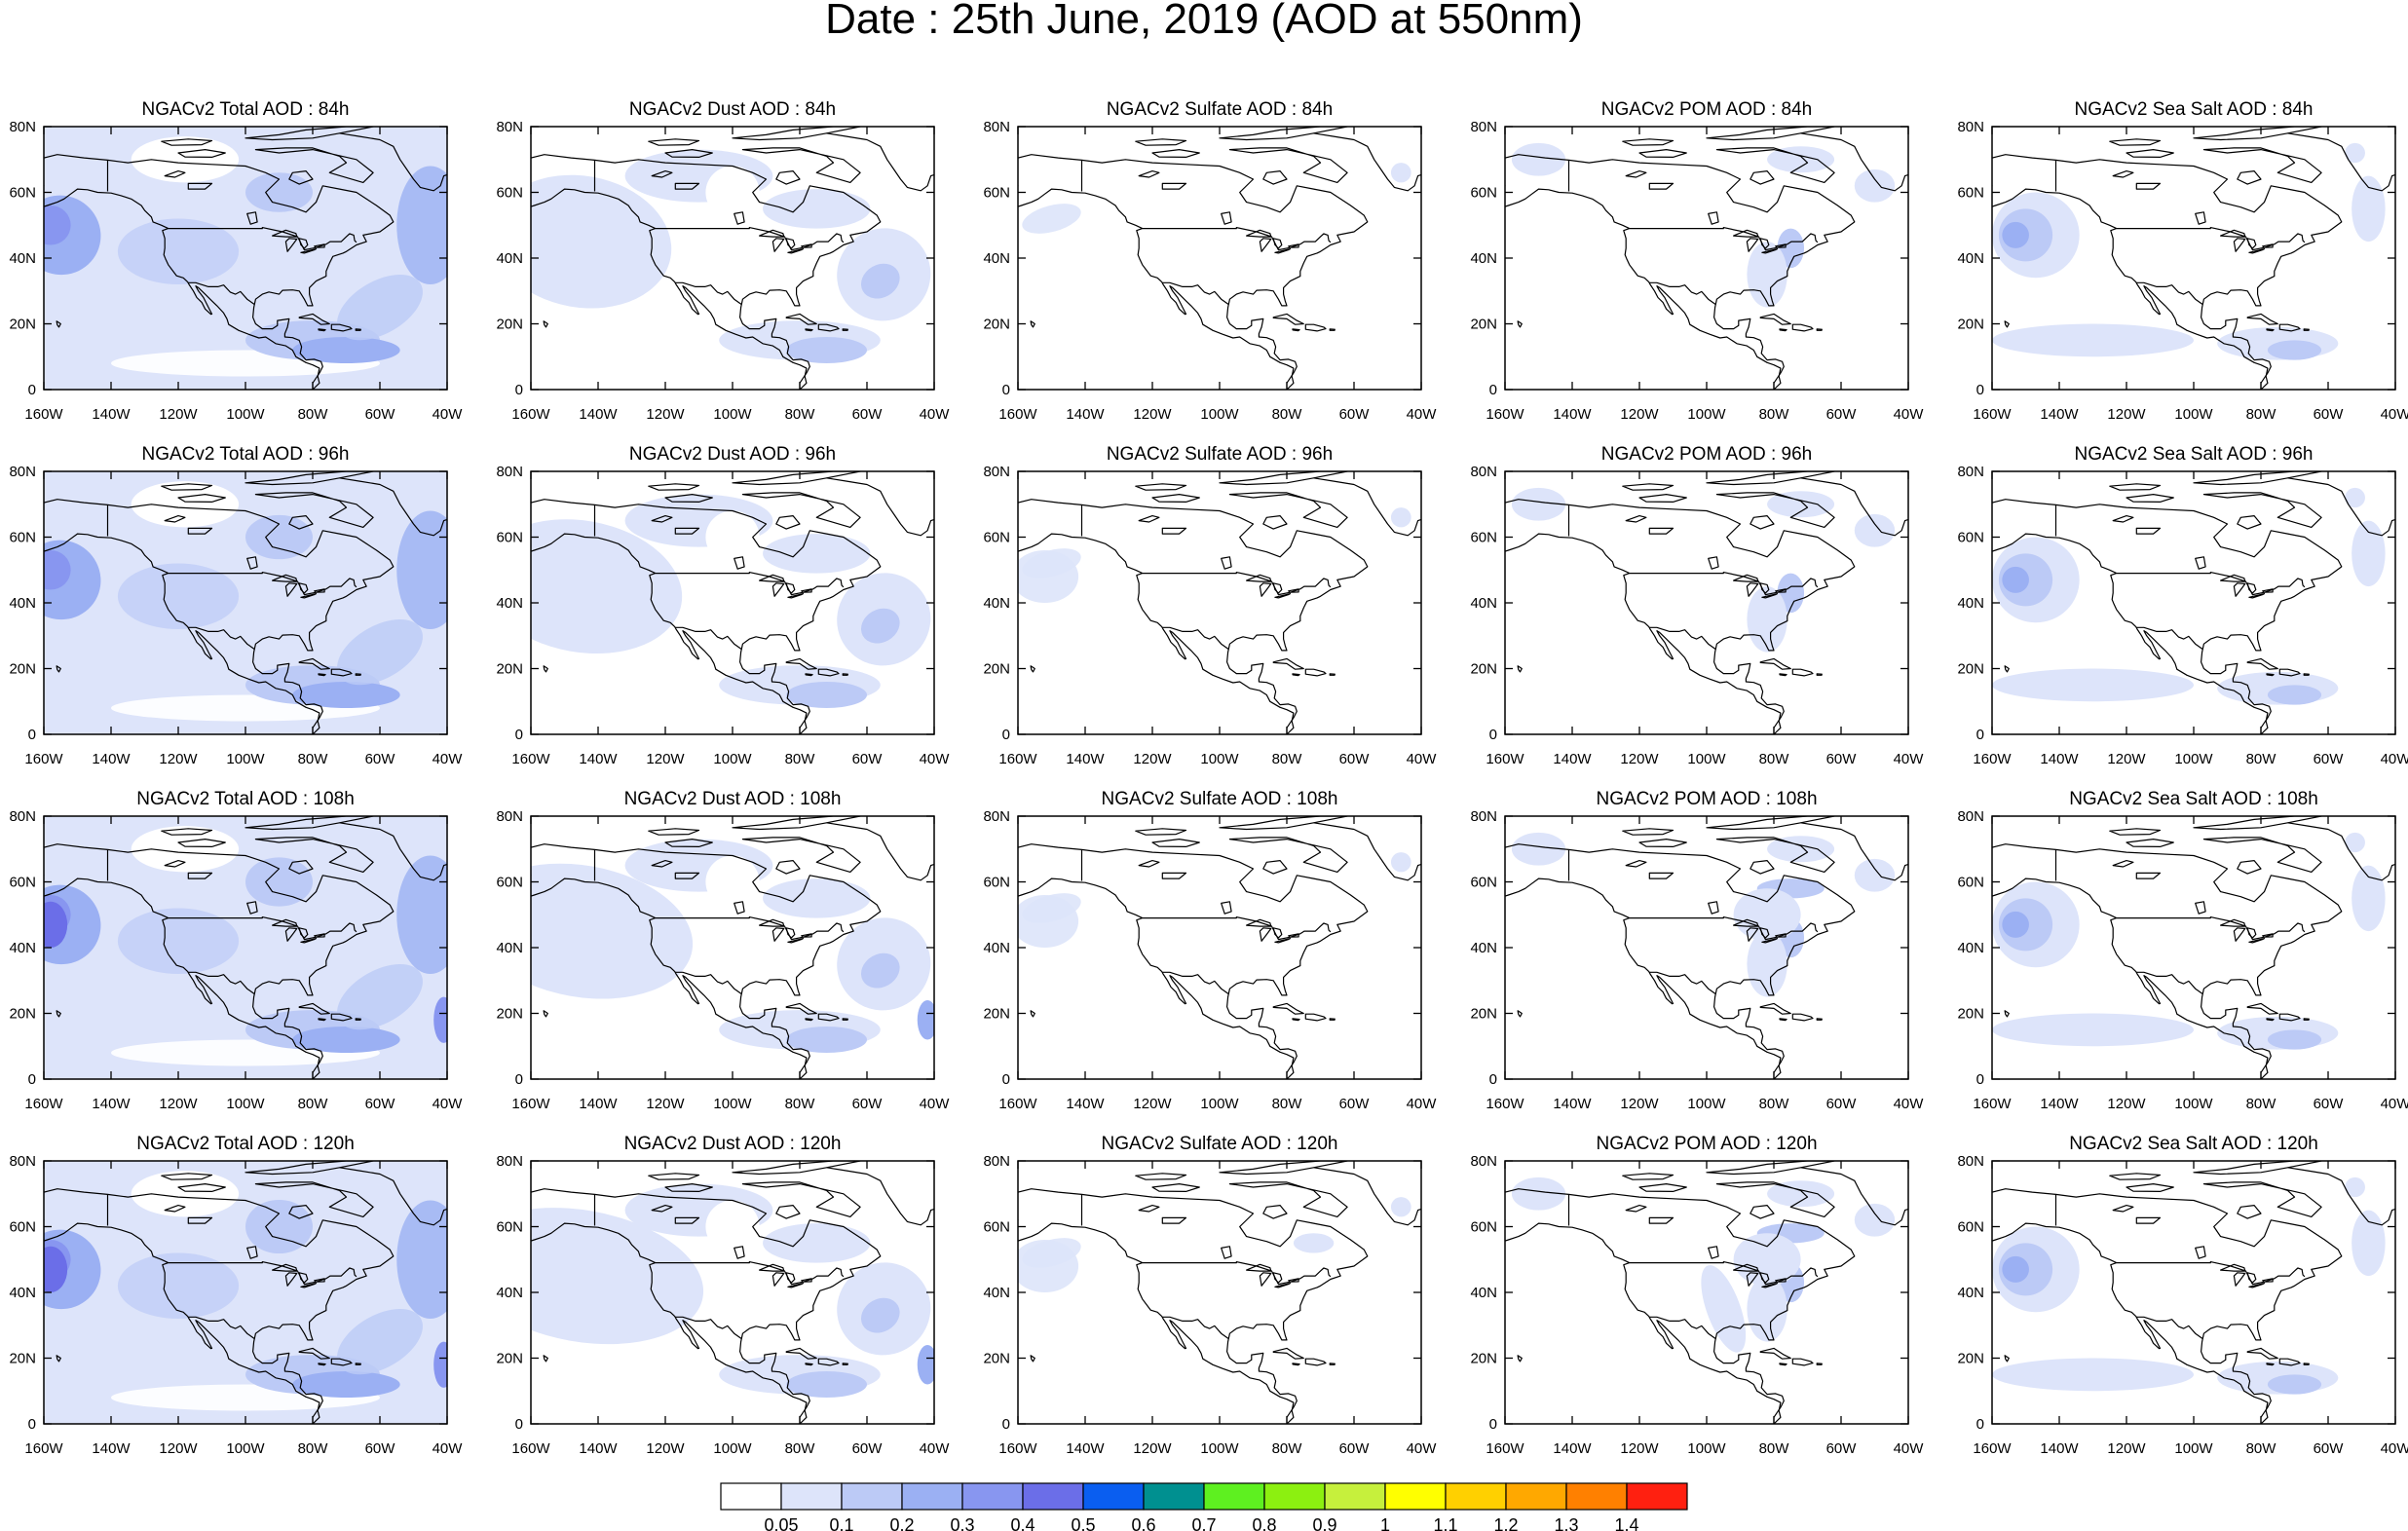 The image size is (2408, 1531). I want to click on colorbar-label: 1.3, so click(1566, 1523).